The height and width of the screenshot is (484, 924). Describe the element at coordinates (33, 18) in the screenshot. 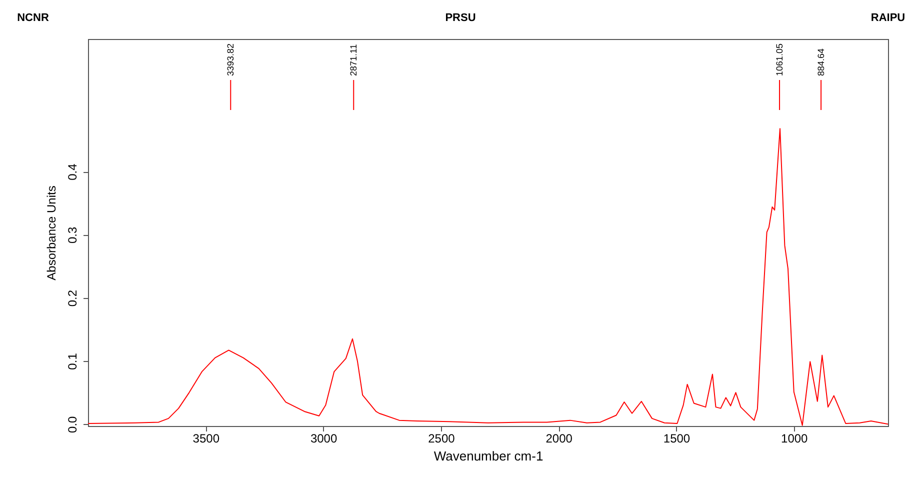

I see `text: NCNR` at that location.